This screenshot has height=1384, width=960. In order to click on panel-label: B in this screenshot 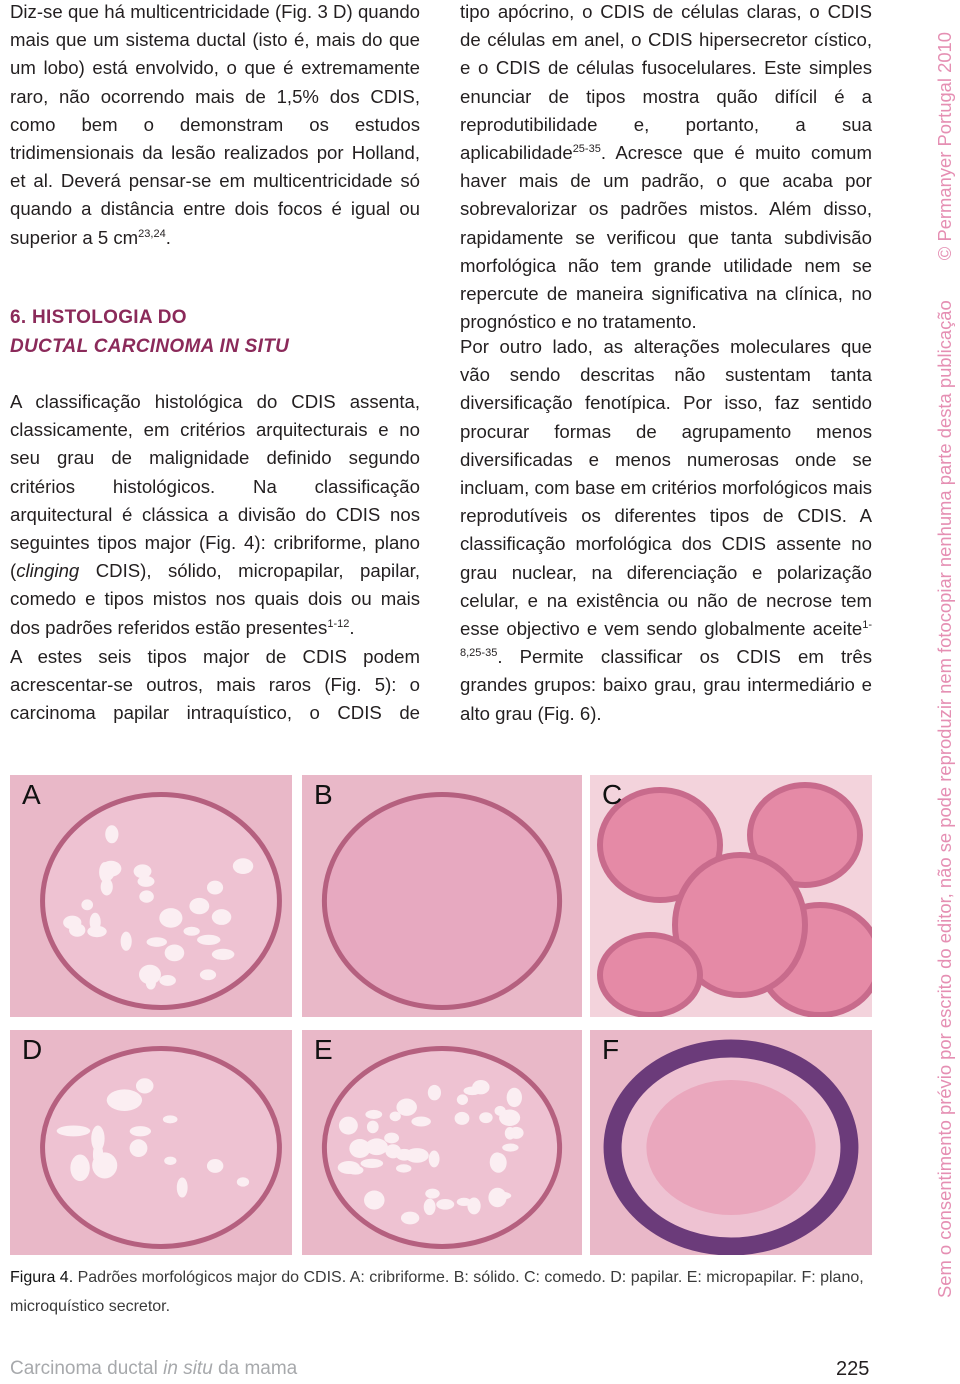, I will do `click(323, 794)`.